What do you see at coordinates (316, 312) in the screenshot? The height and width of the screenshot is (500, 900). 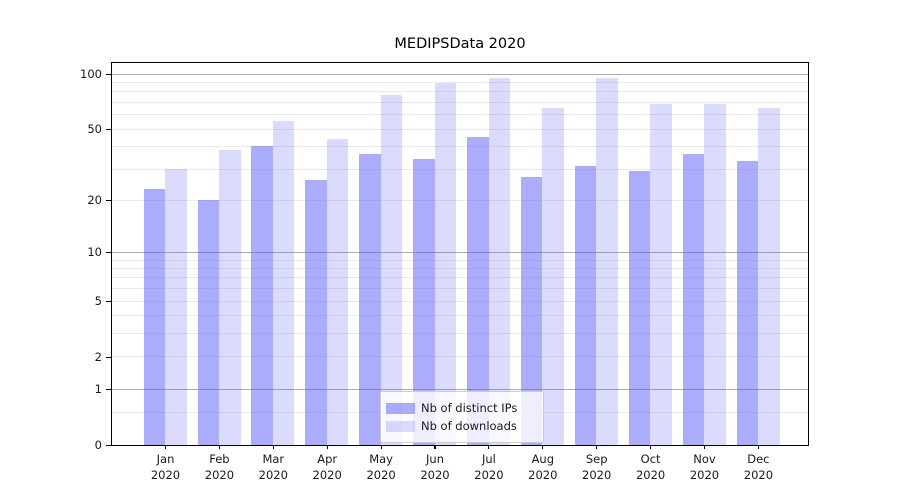 I see `bar-apr-ips` at bounding box center [316, 312].